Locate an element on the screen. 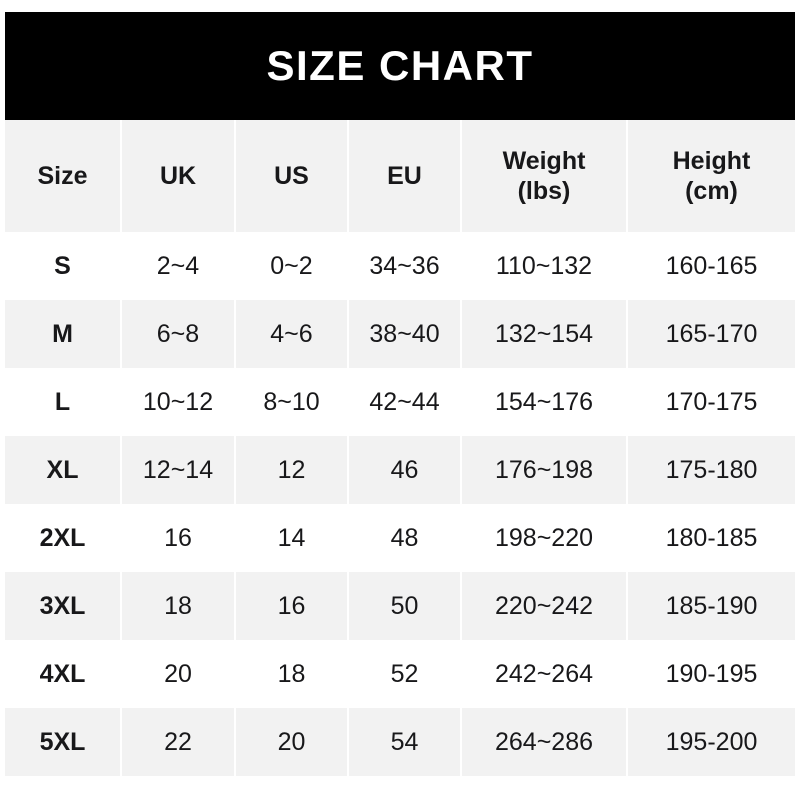 This screenshot has height=800, width=800. column-header-size-line1: Size is located at coordinates (62, 175).